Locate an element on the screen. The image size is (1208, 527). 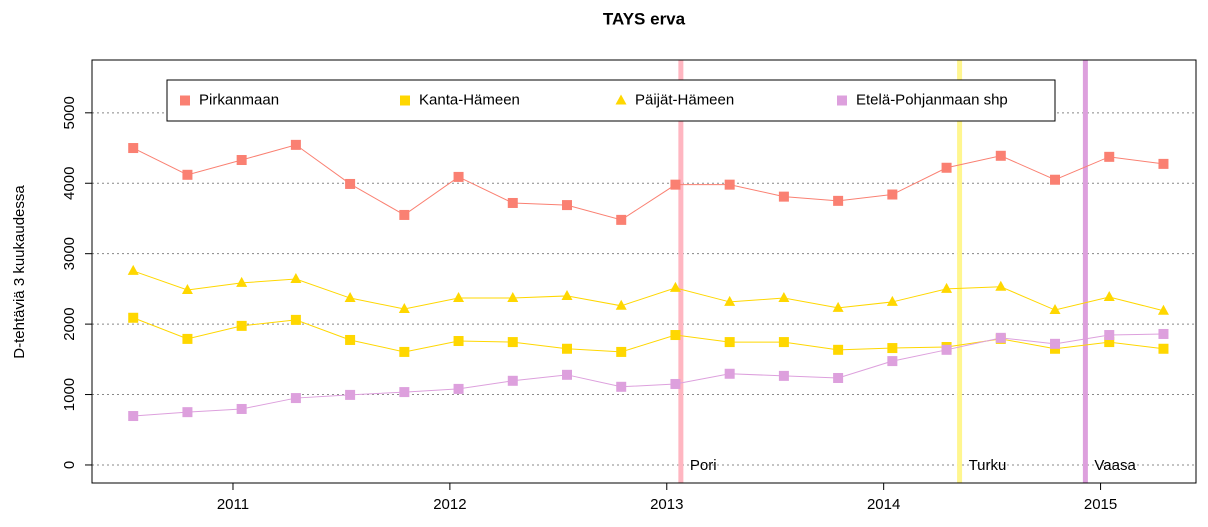
legend-label: Kanta-Hämeen is located at coordinates (469, 99).